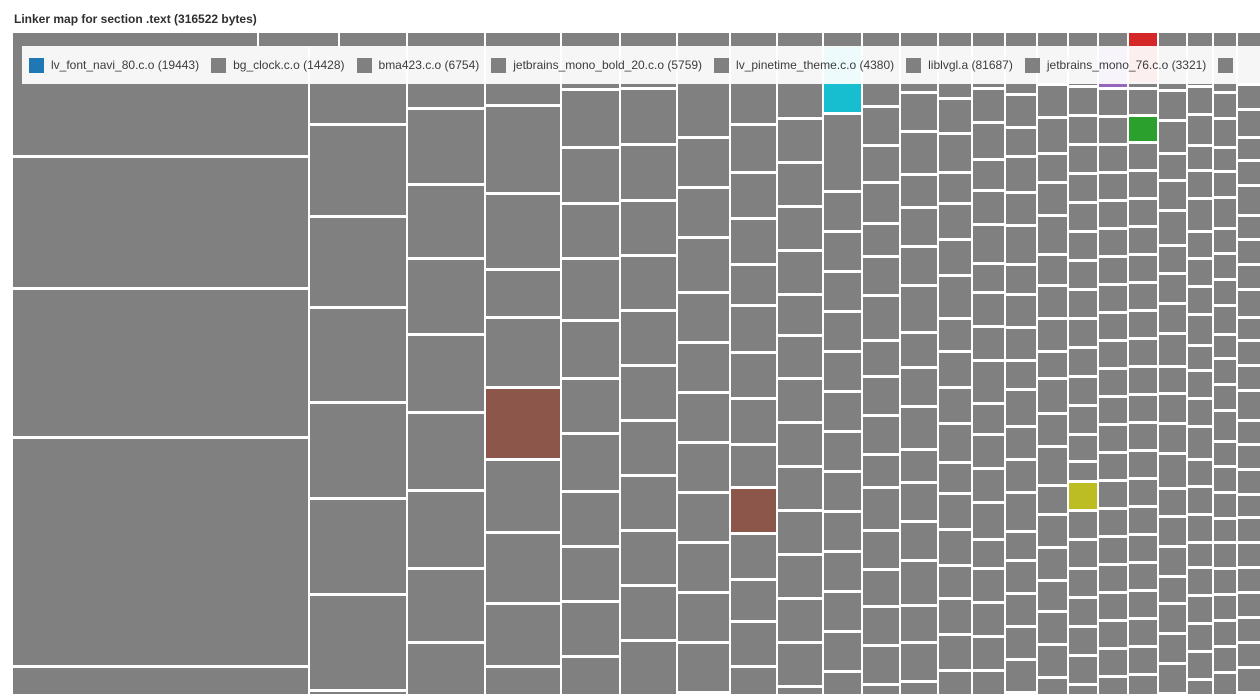  What do you see at coordinates (1115, 65) in the screenshot?
I see `legend-item: jetbrains_mono_76.c.o (3321)` at bounding box center [1115, 65].